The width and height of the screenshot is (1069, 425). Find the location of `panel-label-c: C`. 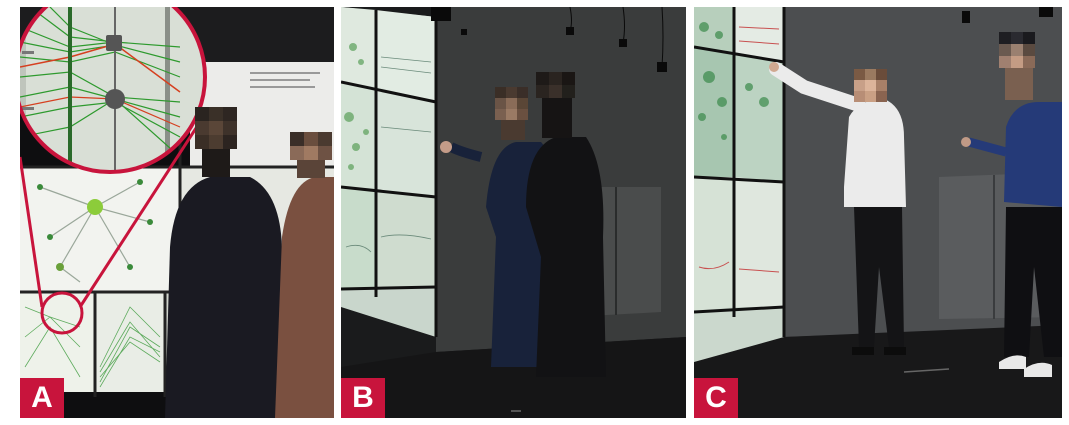

panel-label-c: C is located at coordinates (716, 398).